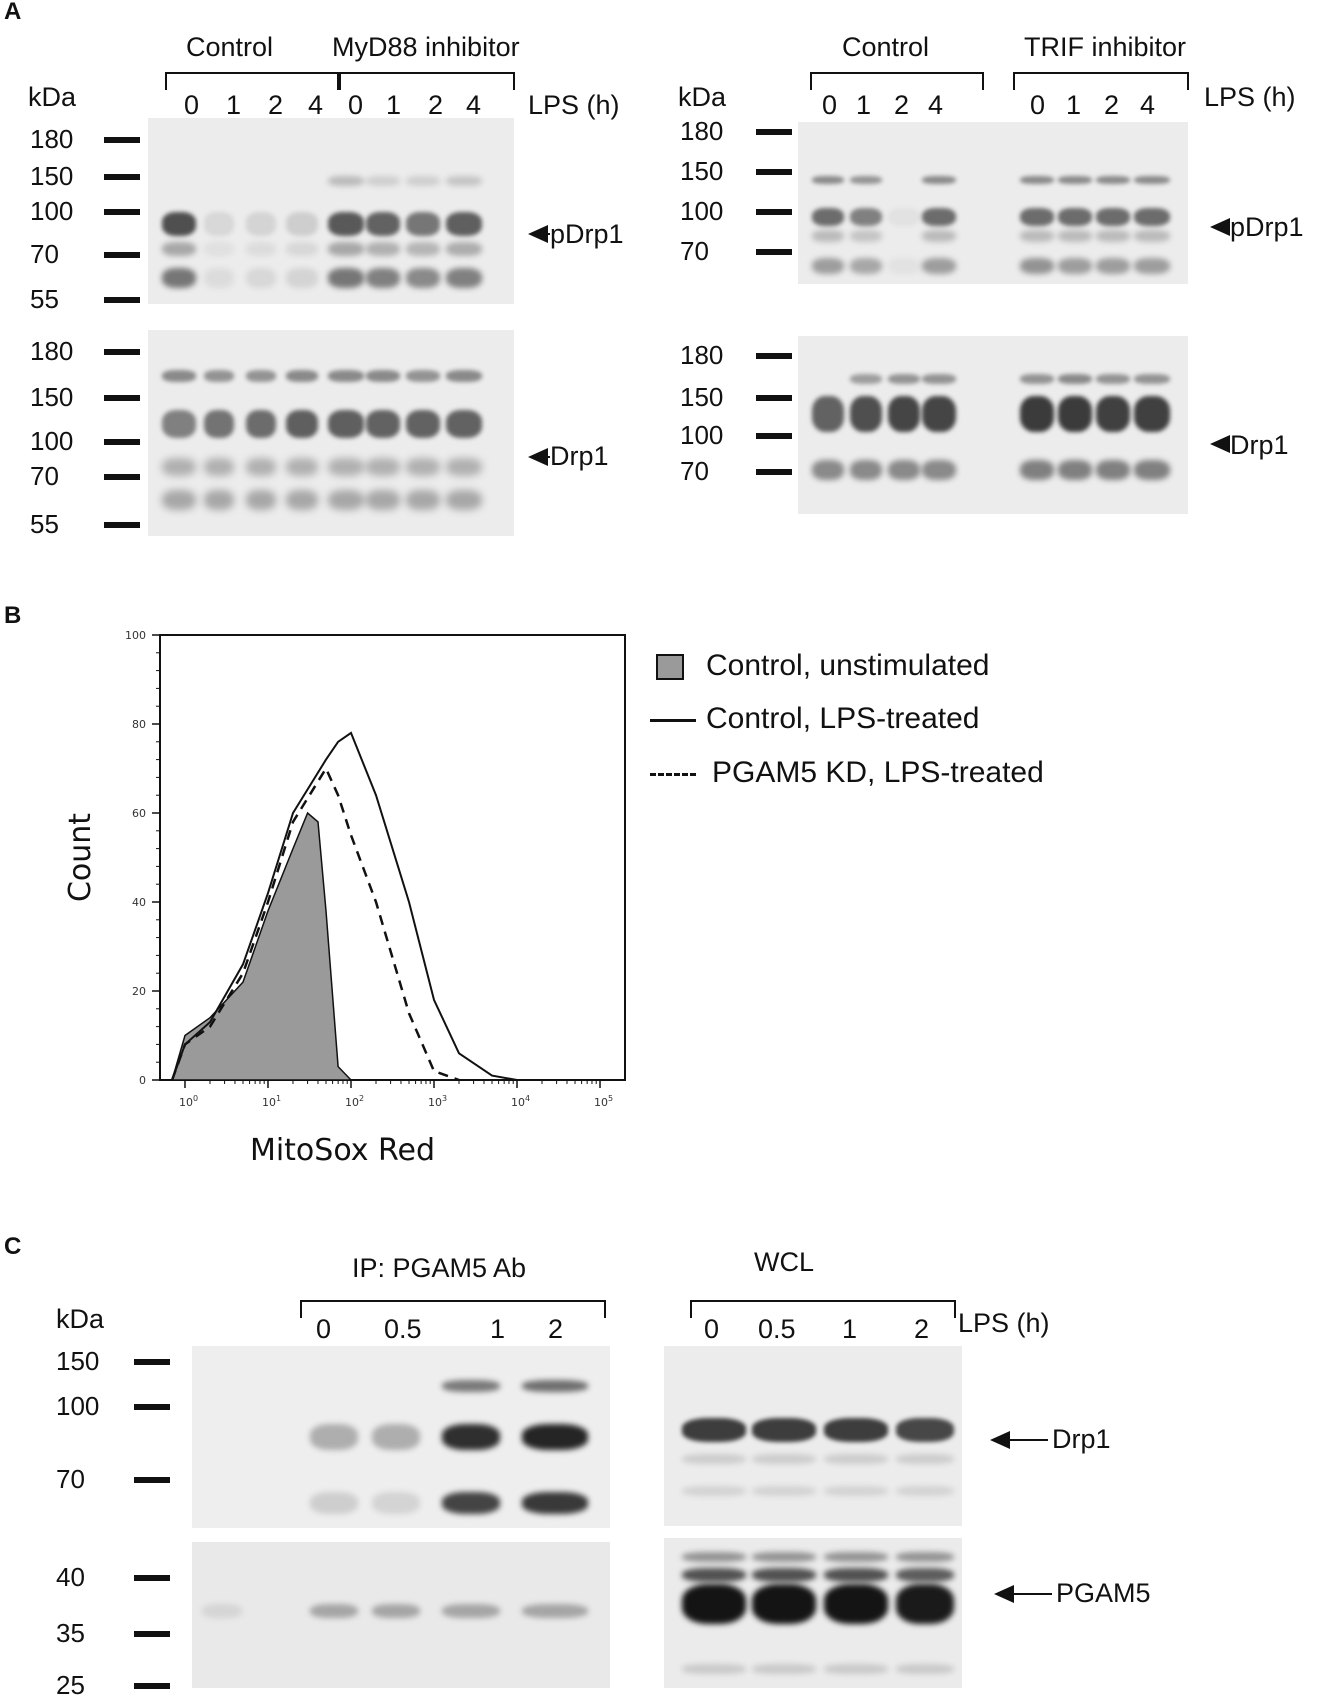 The width and height of the screenshot is (1325, 1701). Describe the element at coordinates (673, 720) in the screenshot. I see `legend-swatch-solid` at that location.